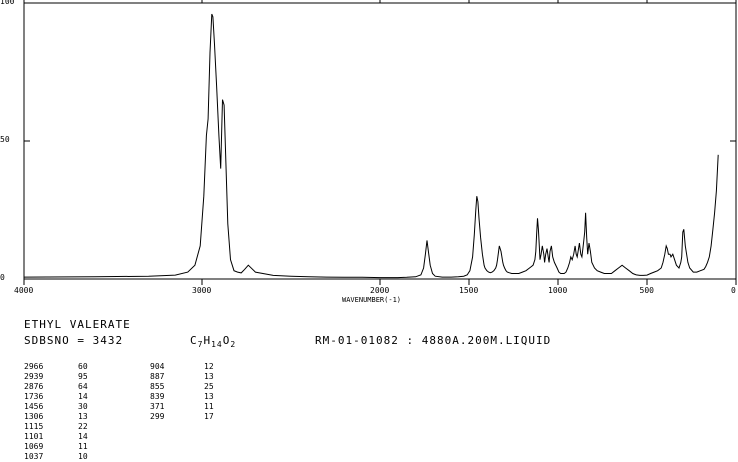 This screenshot has width=738, height=462. What do you see at coordinates (34, 366) in the screenshot?
I see `peak-wavenumber: 2966` at bounding box center [34, 366].